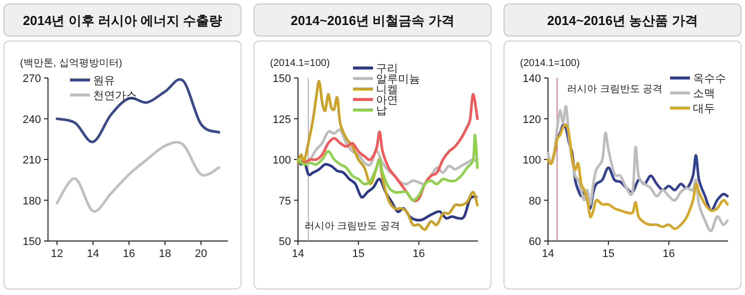 The width and height of the screenshot is (745, 295). What do you see at coordinates (387, 69) in the screenshot?
I see `legend-label: 구리` at bounding box center [387, 69].